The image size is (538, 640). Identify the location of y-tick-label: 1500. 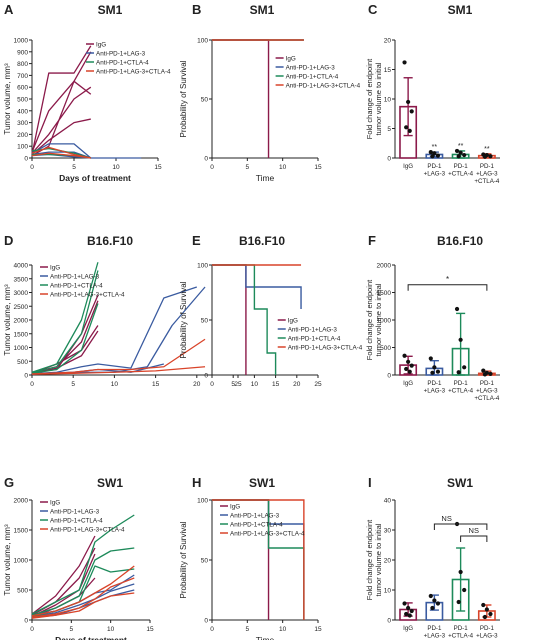
(21, 334).